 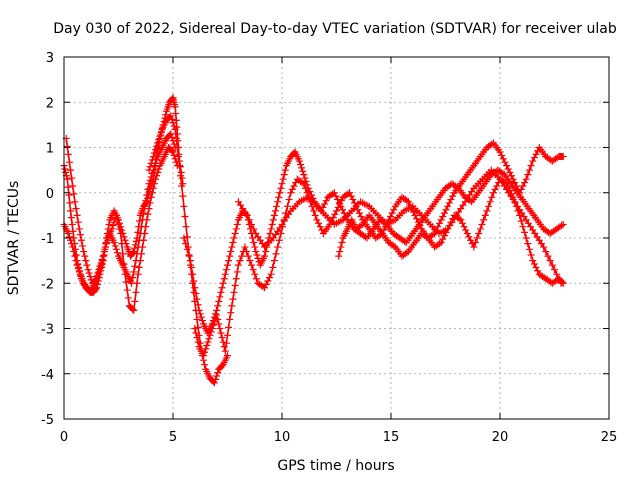 What do you see at coordinates (50, 103) in the screenshot?
I see `y-tick-label: 2` at bounding box center [50, 103].